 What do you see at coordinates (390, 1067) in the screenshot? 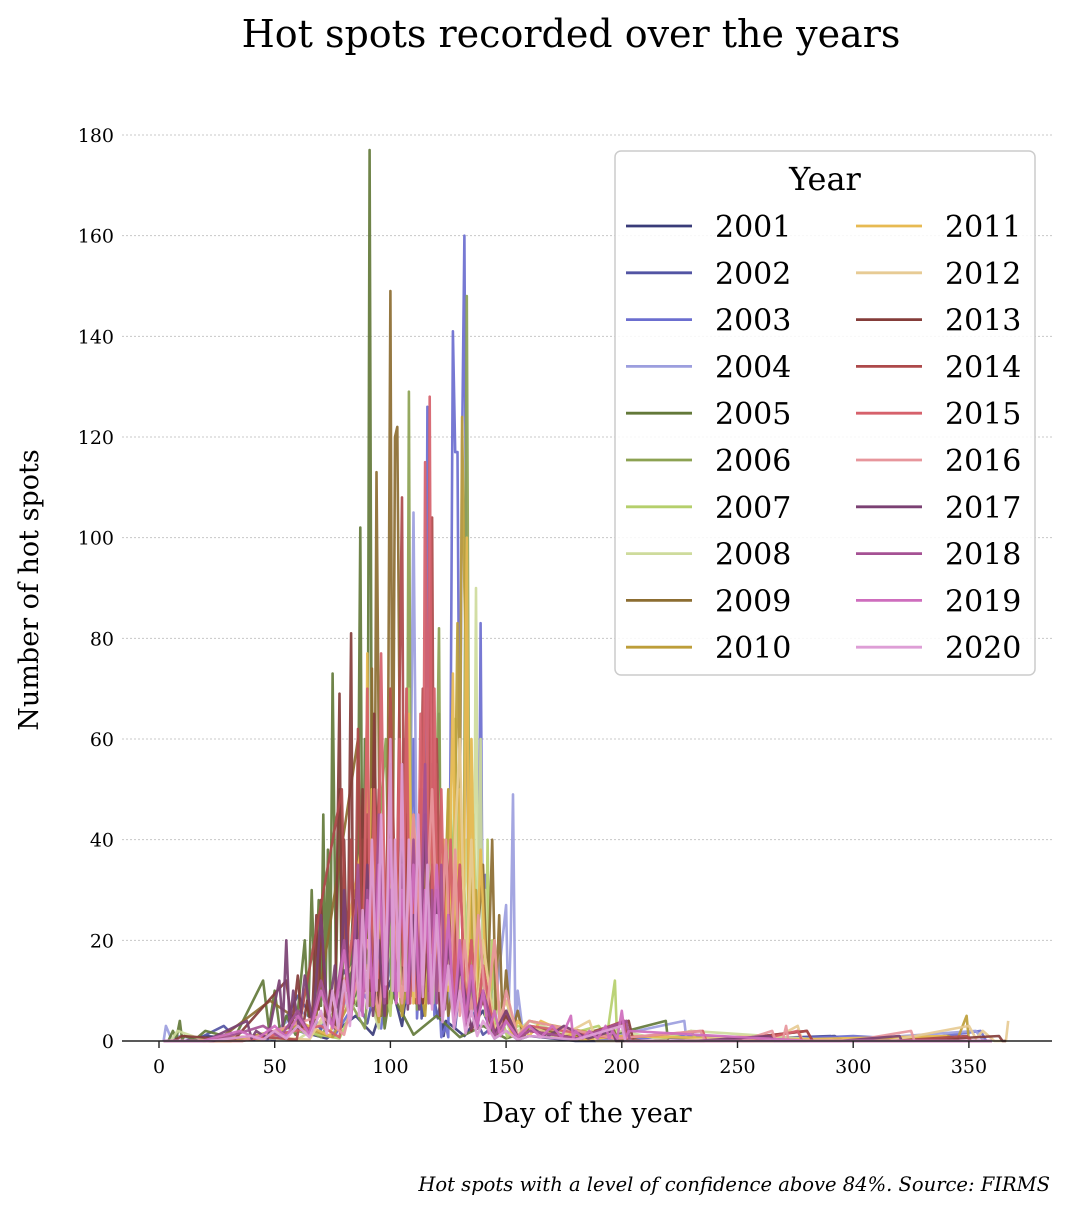
I see `x-tick-label: 100` at bounding box center [390, 1067].